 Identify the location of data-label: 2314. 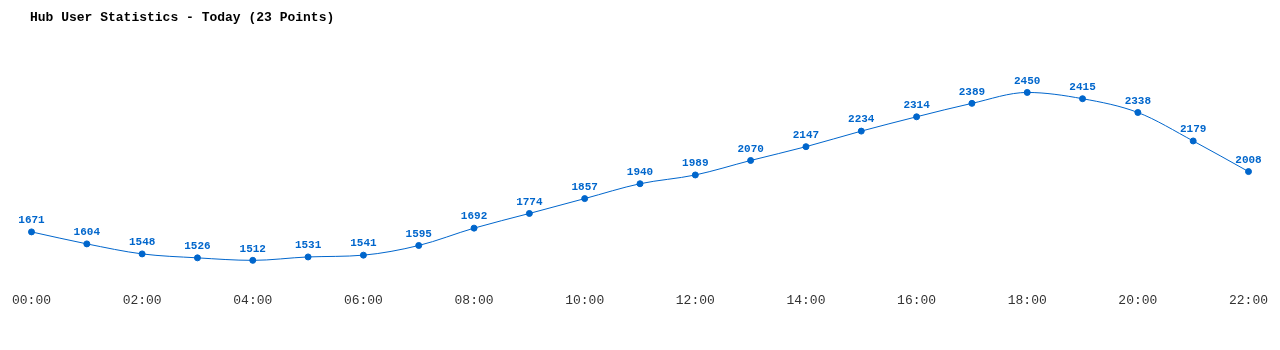
(917, 105).